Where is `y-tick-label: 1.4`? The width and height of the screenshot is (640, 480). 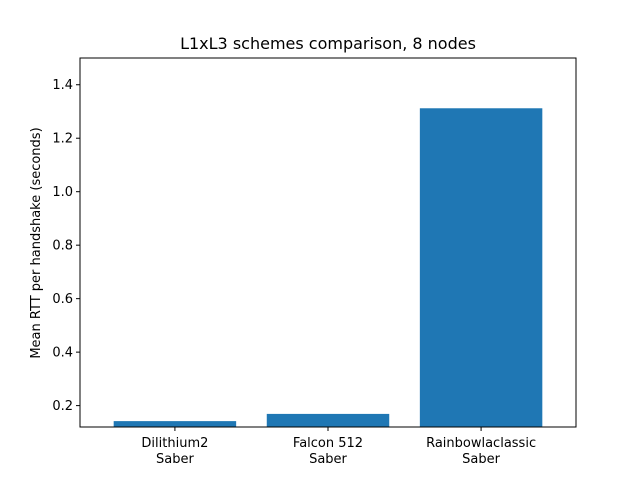 y-tick-label: 1.4 is located at coordinates (62, 85).